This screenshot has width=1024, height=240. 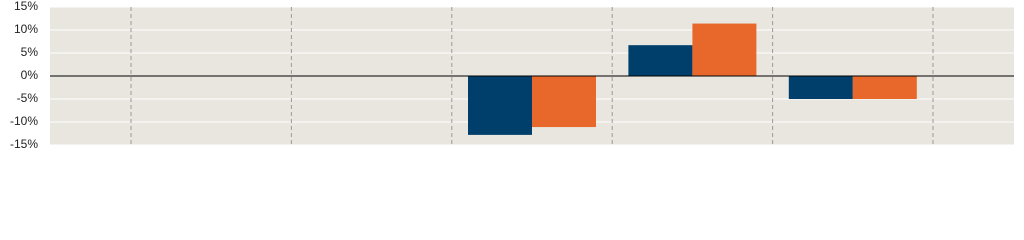 I want to click on y-tick-label: -15%, so click(x=24, y=144).